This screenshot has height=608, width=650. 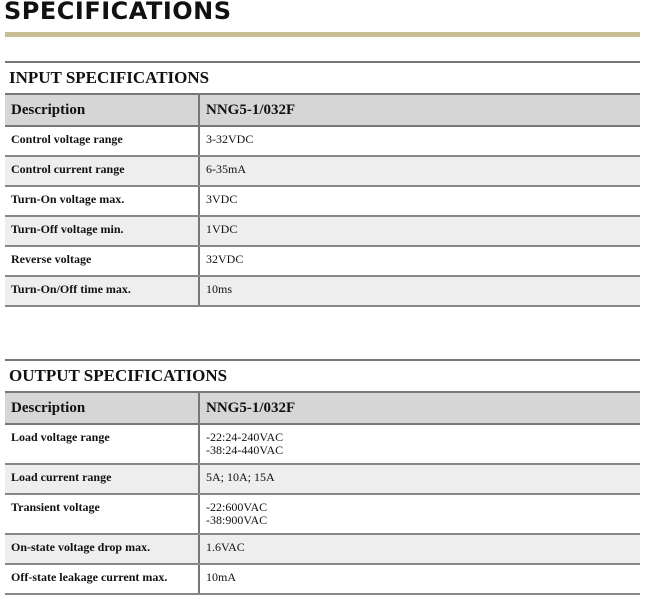 I want to click on spec-value: -22:600VAC -38:900VAC, so click(x=419, y=514).